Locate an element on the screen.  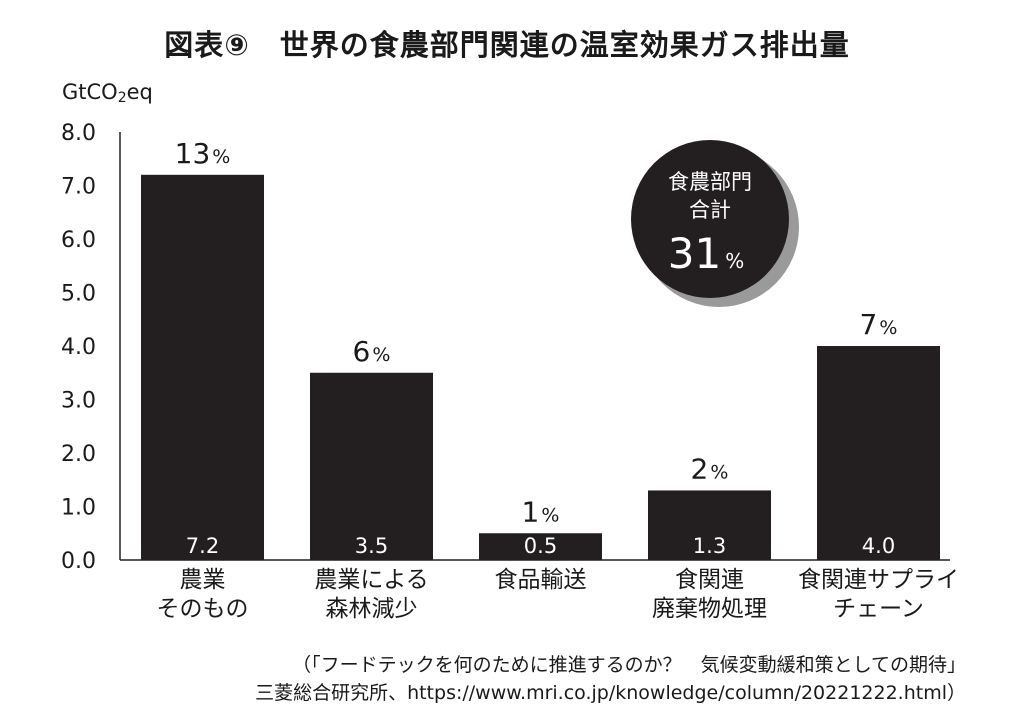
bar-share-label: 2% is located at coordinates (710, 468).